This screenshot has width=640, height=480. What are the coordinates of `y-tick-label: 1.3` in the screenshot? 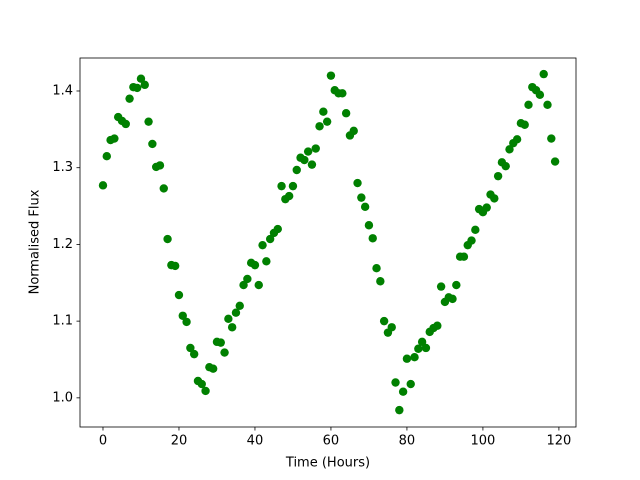 It's located at (62, 167).